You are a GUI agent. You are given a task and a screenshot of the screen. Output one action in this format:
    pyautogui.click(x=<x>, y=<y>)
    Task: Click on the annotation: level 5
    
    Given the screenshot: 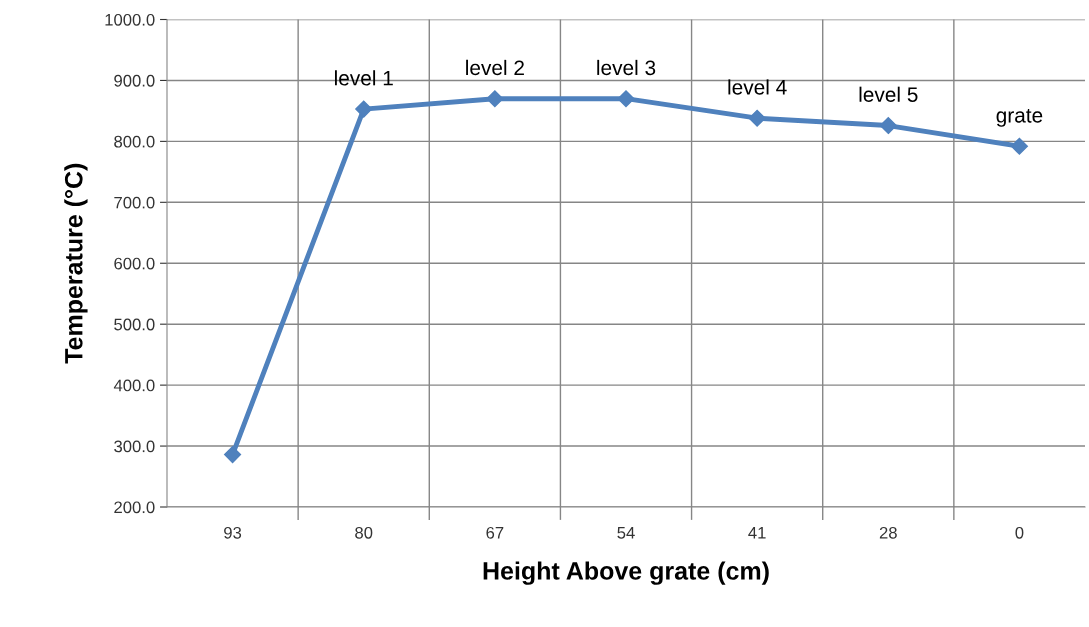 What is the action you would take?
    pyautogui.click(x=888, y=94)
    